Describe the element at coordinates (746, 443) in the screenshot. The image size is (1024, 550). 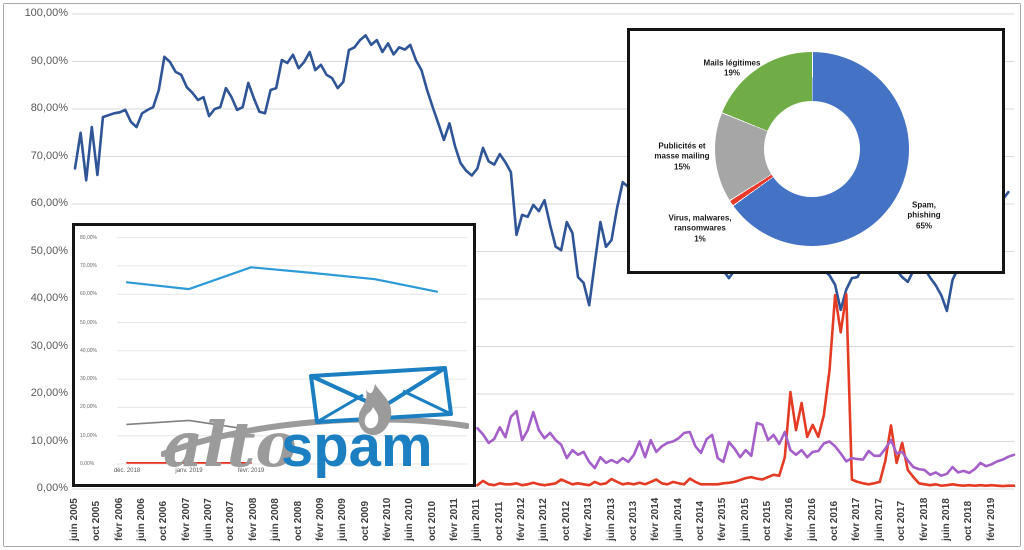
I see `series-line-publicites-masse-mailing` at that location.